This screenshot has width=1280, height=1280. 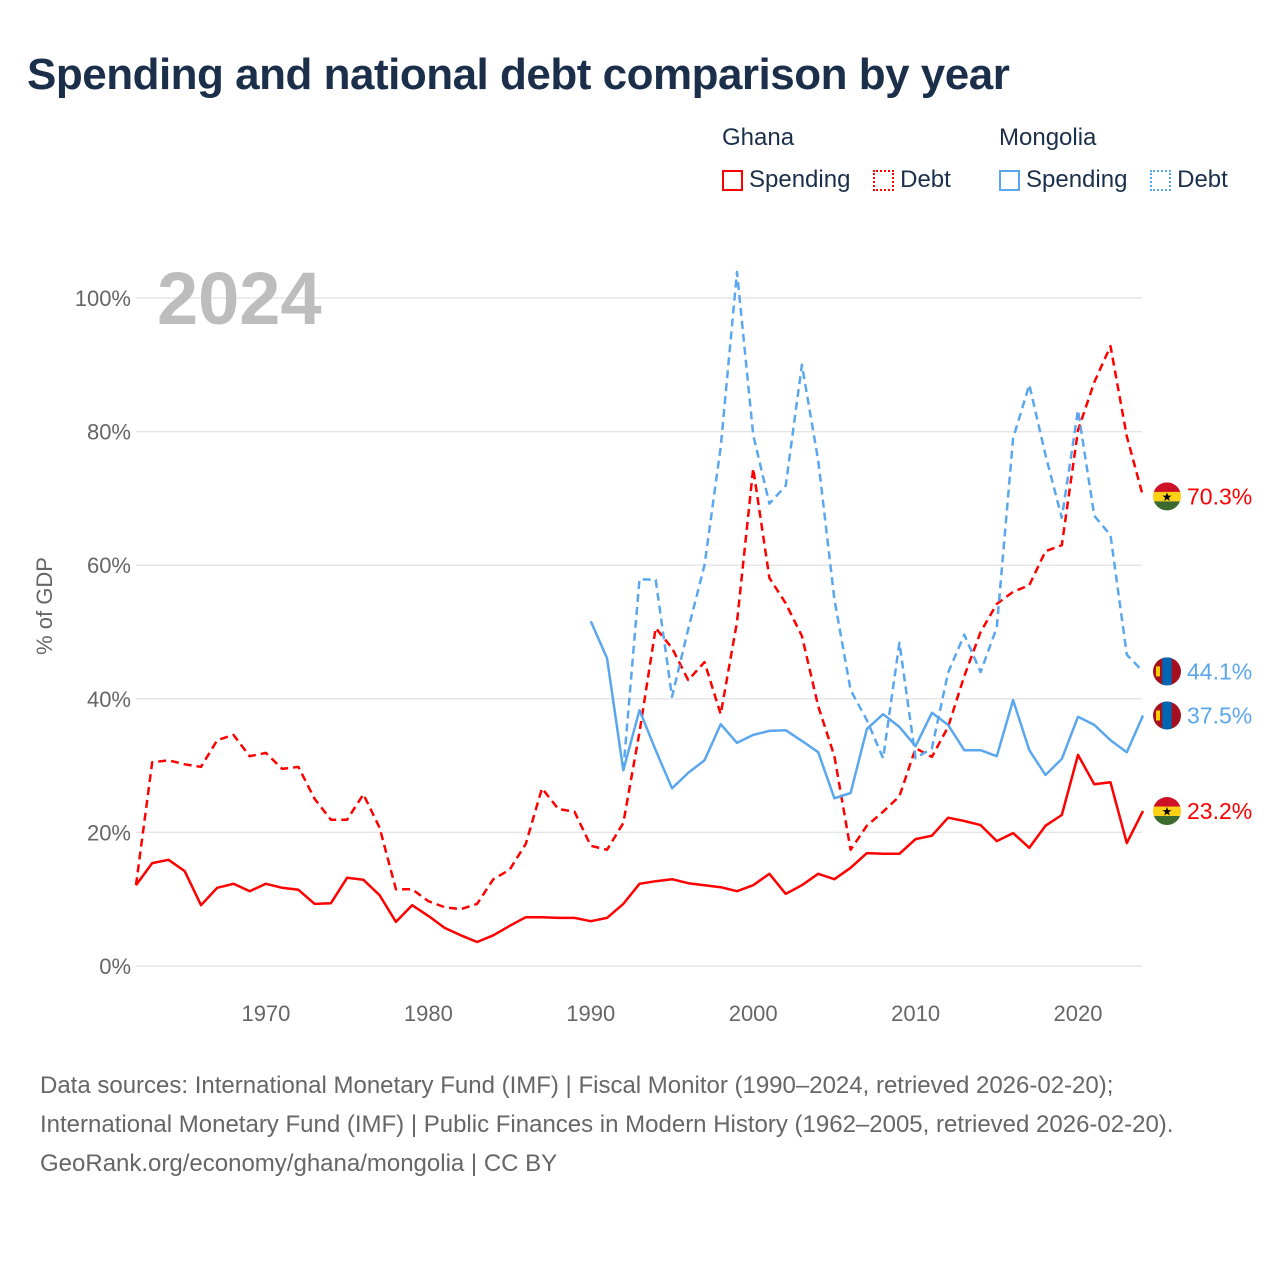 I want to click on legend-group-name: Ghana, so click(x=758, y=137).